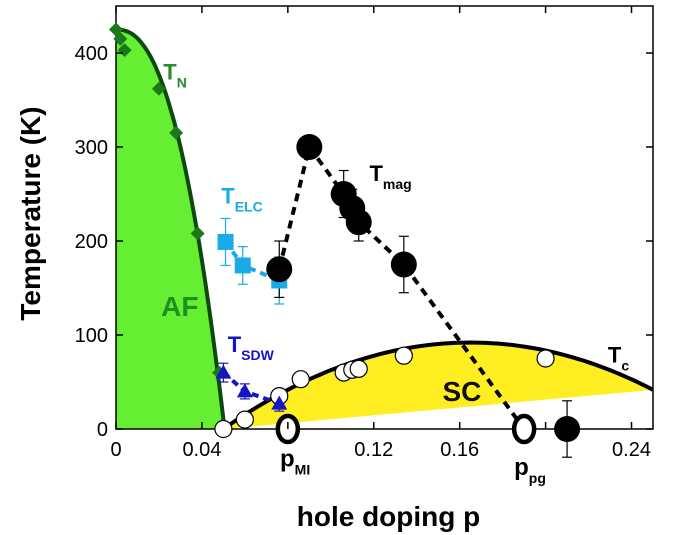 This screenshot has height=535, width=684. Describe the element at coordinates (618, 357) in the screenshot. I see `tc-label: Tc` at that location.